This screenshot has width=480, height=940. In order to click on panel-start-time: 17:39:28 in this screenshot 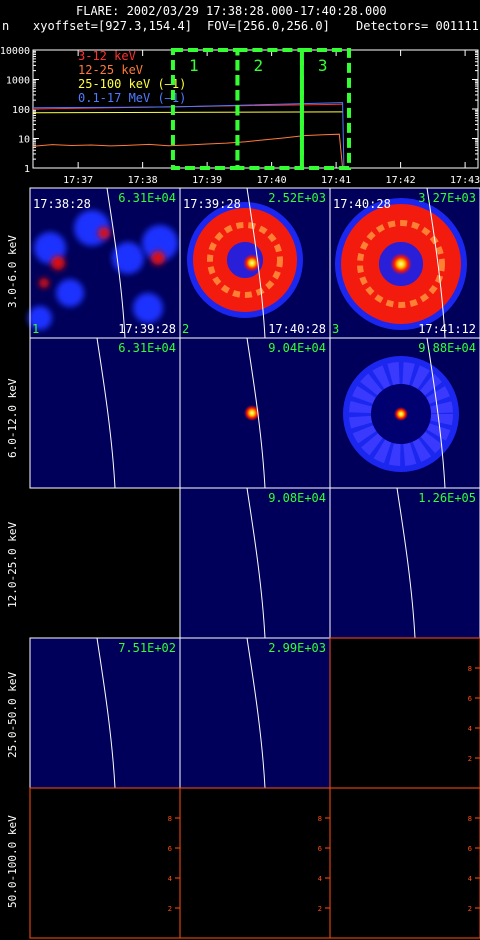, I will do `click(212, 204)`.